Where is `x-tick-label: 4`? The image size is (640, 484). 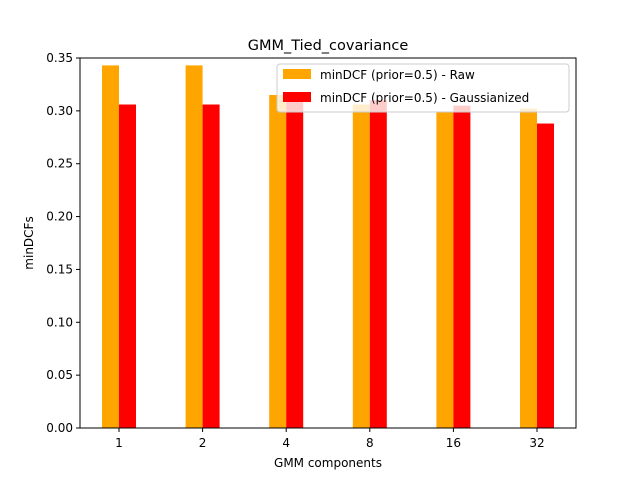 x-tick-label: 4 is located at coordinates (286, 443).